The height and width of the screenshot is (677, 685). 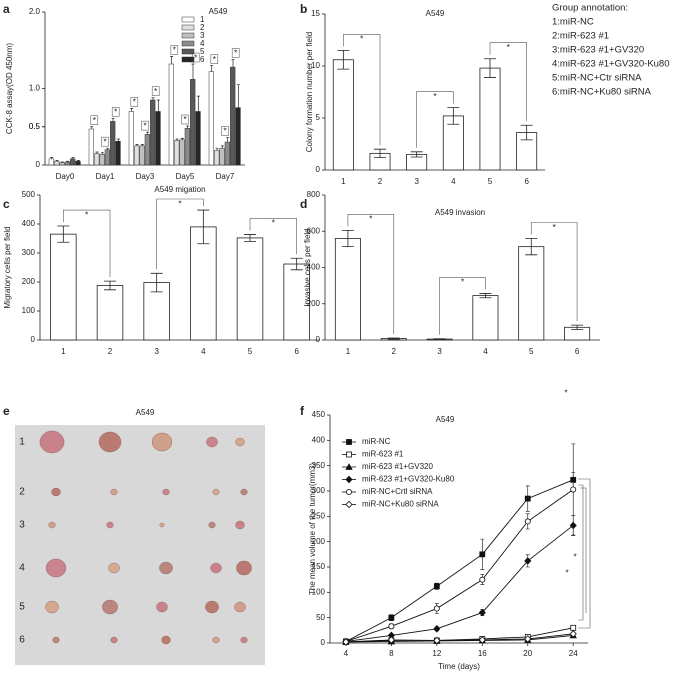 I want to click on y-axis-label: Colony formation number per field, so click(x=309, y=92).